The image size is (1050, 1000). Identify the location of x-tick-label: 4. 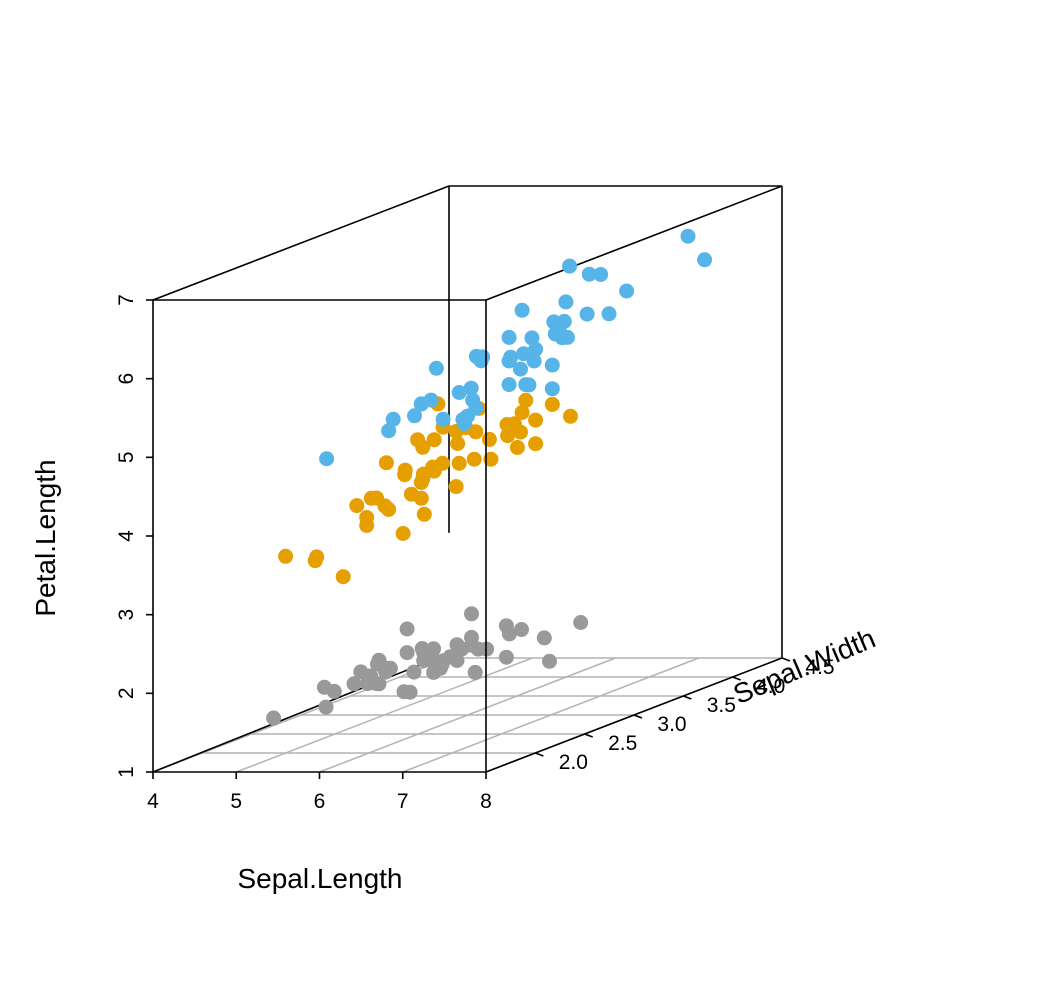
(153, 801).